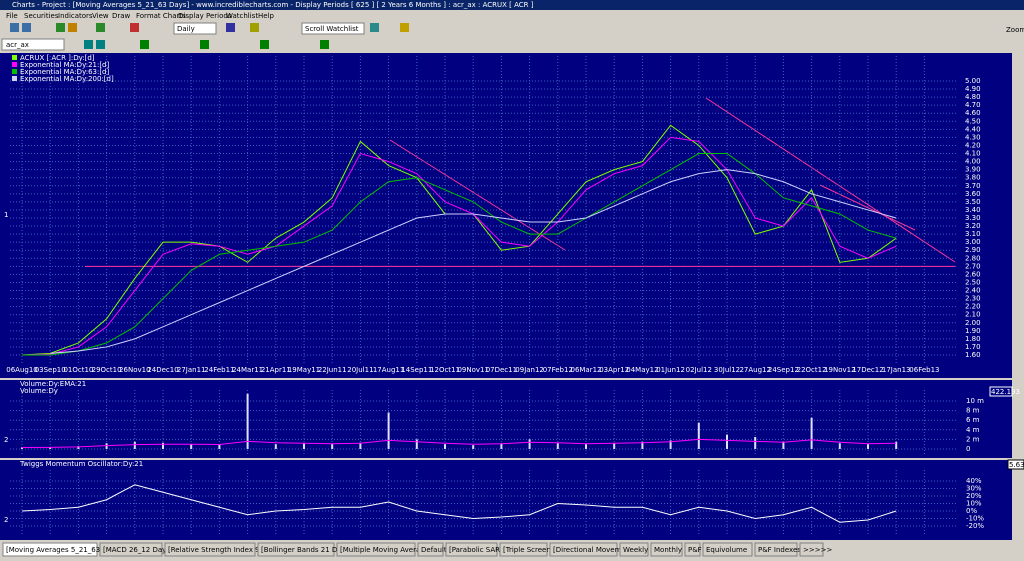 The image size is (1024, 561). What do you see at coordinates (242, 16) in the screenshot?
I see `menu-item: Watchlist` at bounding box center [242, 16].